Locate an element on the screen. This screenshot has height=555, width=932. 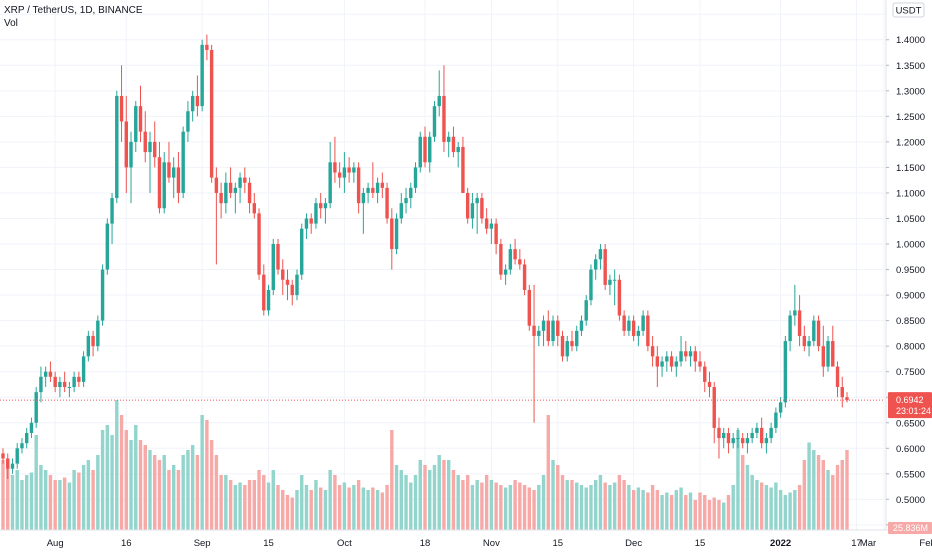
price-tick-label: 0.5500 is located at coordinates (910, 474).